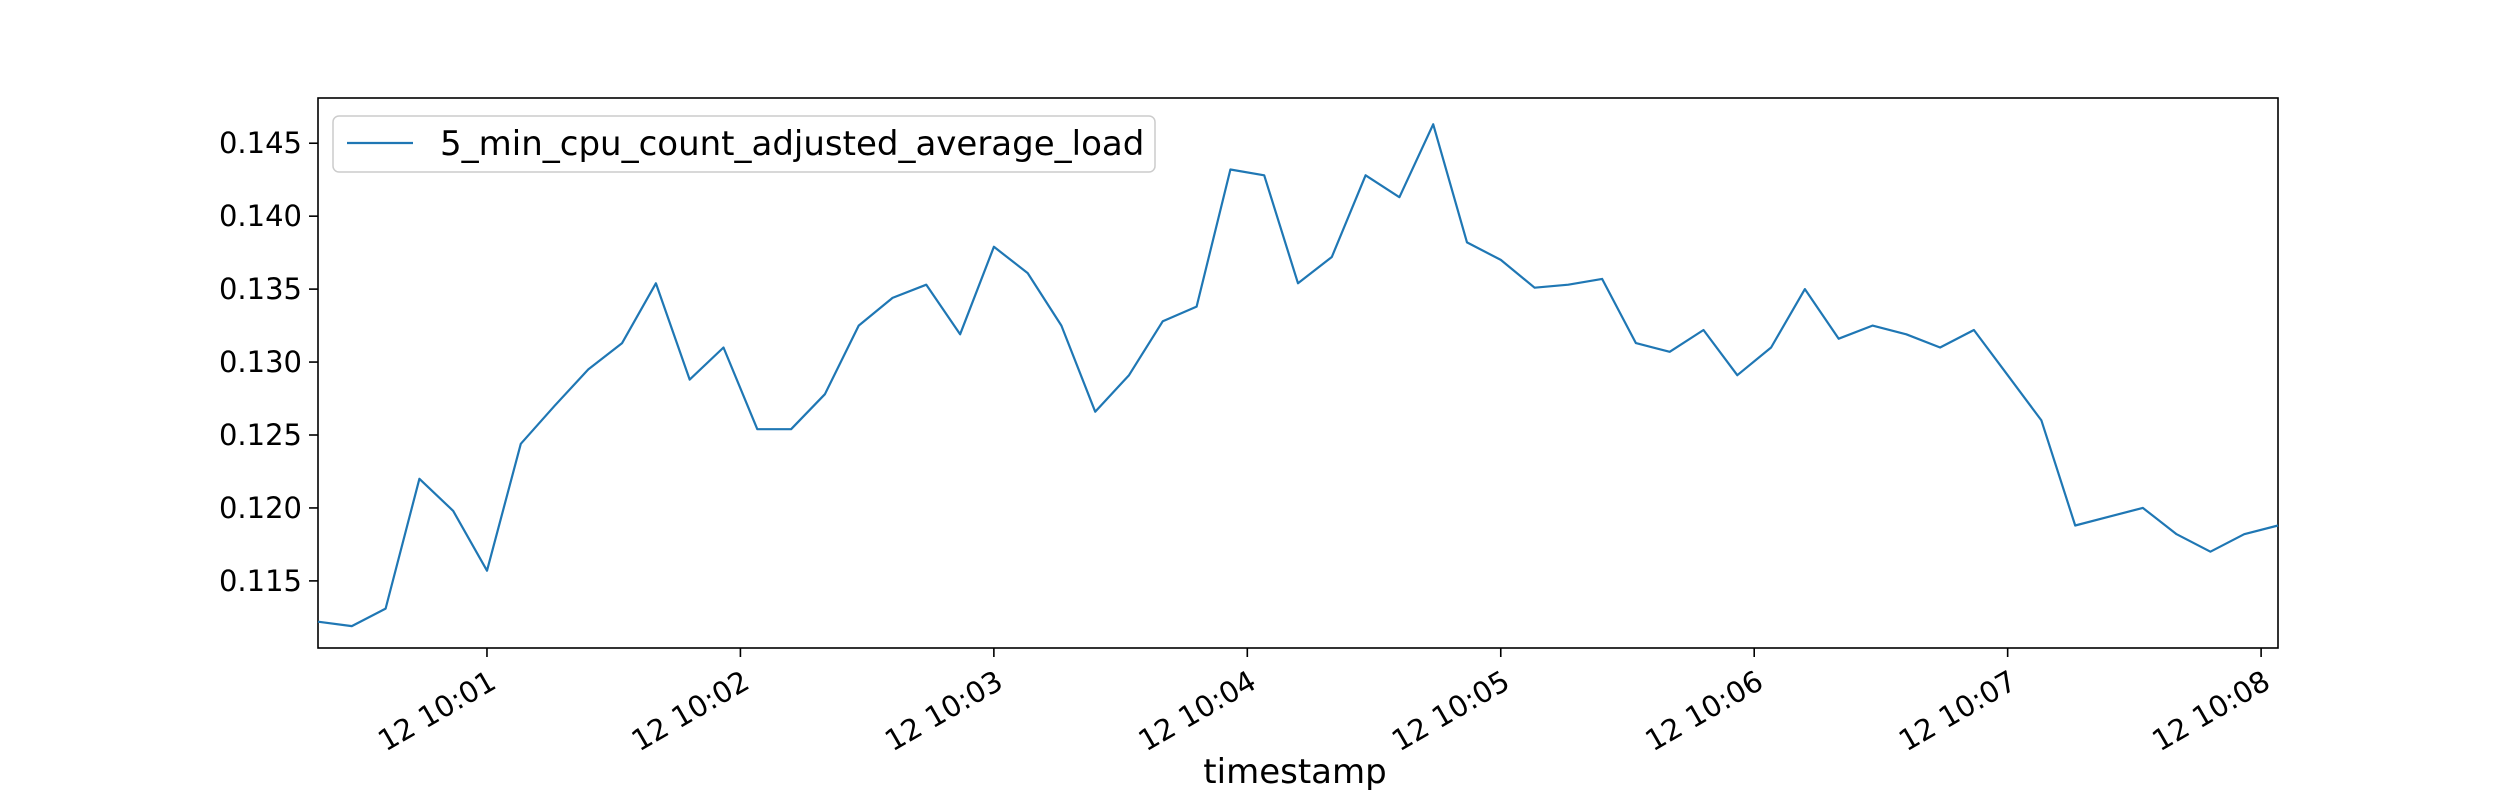 The height and width of the screenshot is (800, 2500). I want to click on x-tick-label: 12 10:06, so click(1703, 711).